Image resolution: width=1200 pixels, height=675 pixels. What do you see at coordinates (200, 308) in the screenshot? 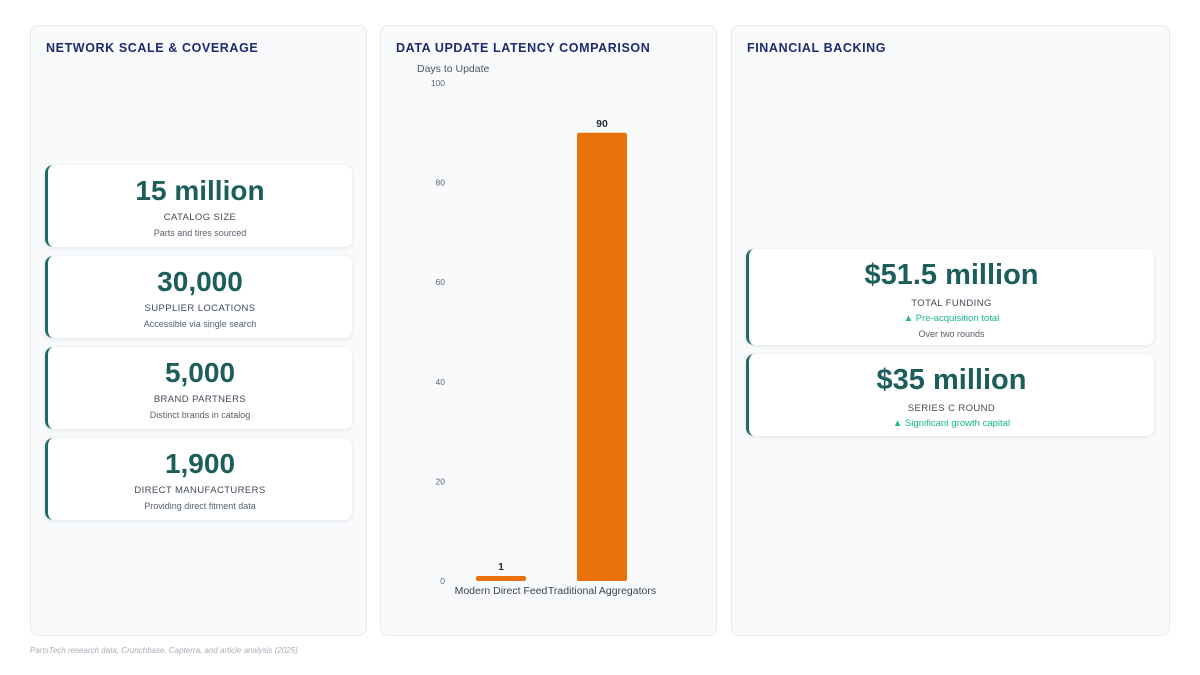
I see `stat-label: SUPPLIER LOCATIONS` at bounding box center [200, 308].